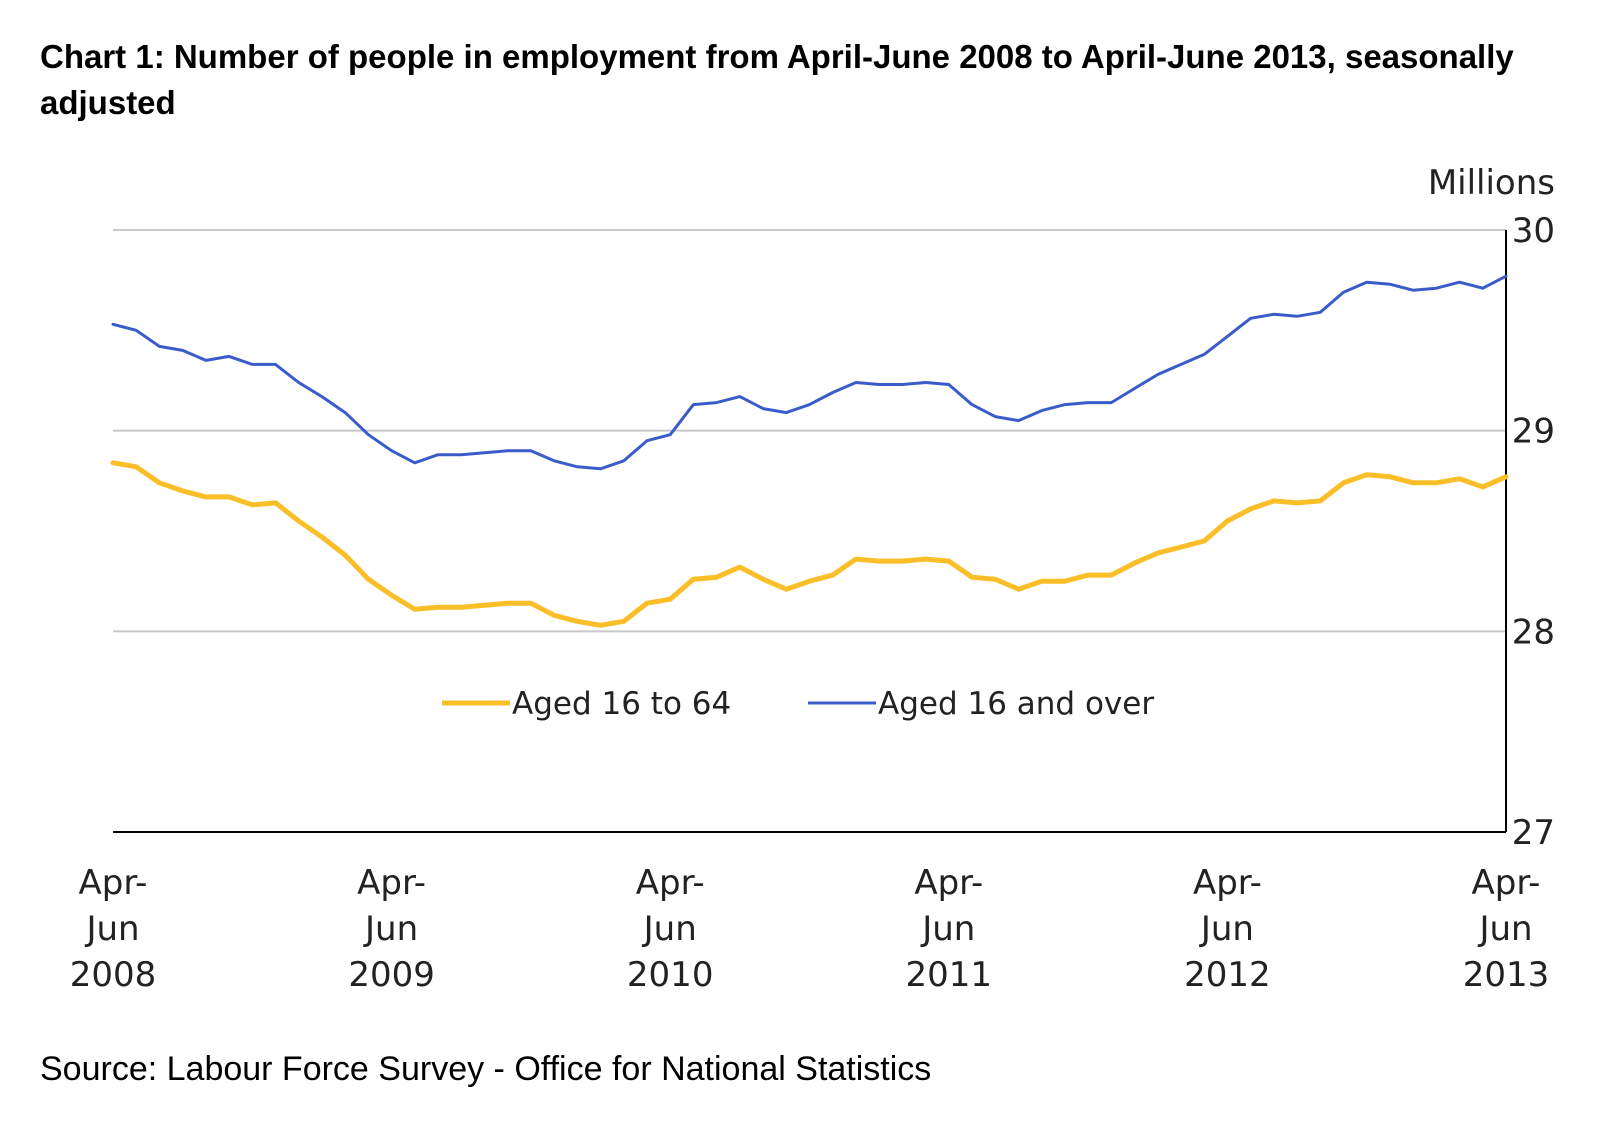  Describe the element at coordinates (1533, 833) in the screenshot. I see `y-tick-label-27: 27` at that location.